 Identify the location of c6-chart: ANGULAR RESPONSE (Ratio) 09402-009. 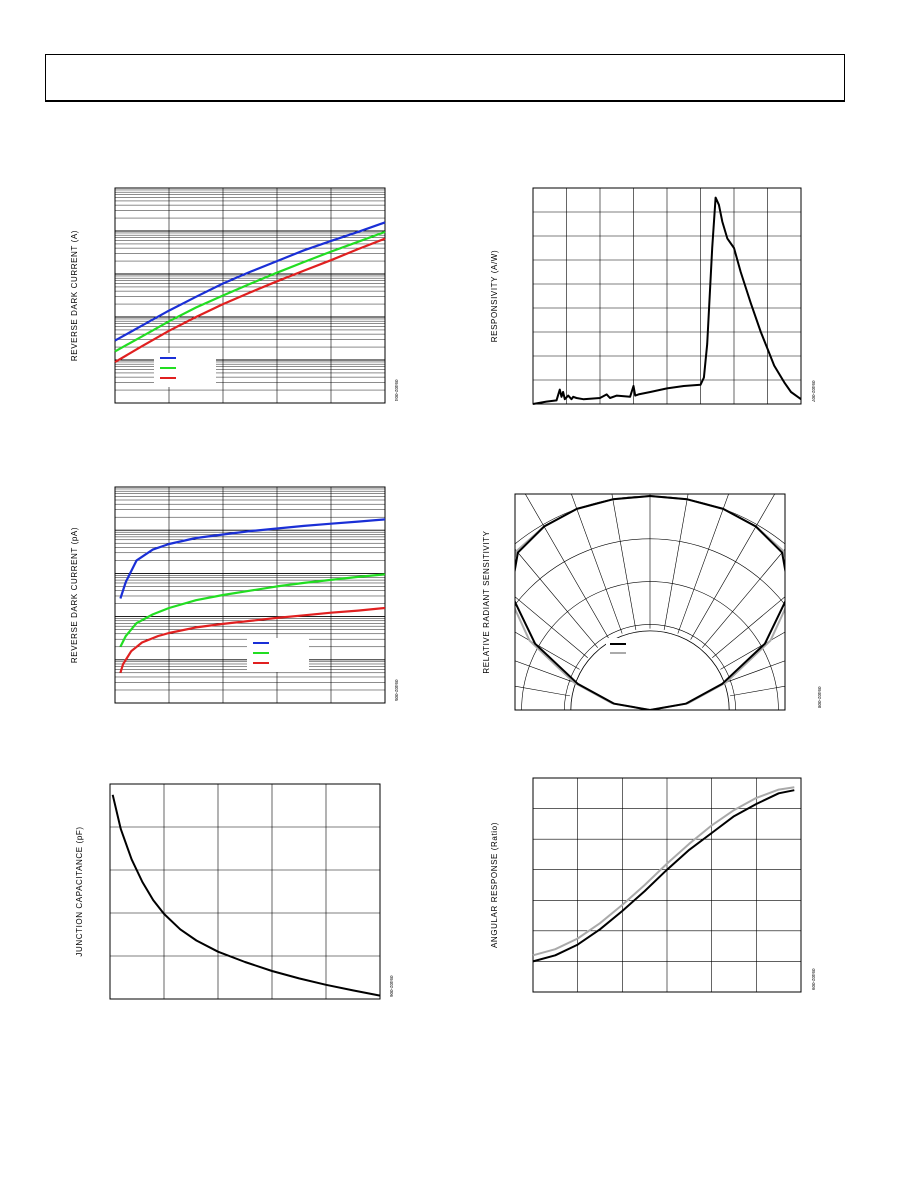
(653, 885).